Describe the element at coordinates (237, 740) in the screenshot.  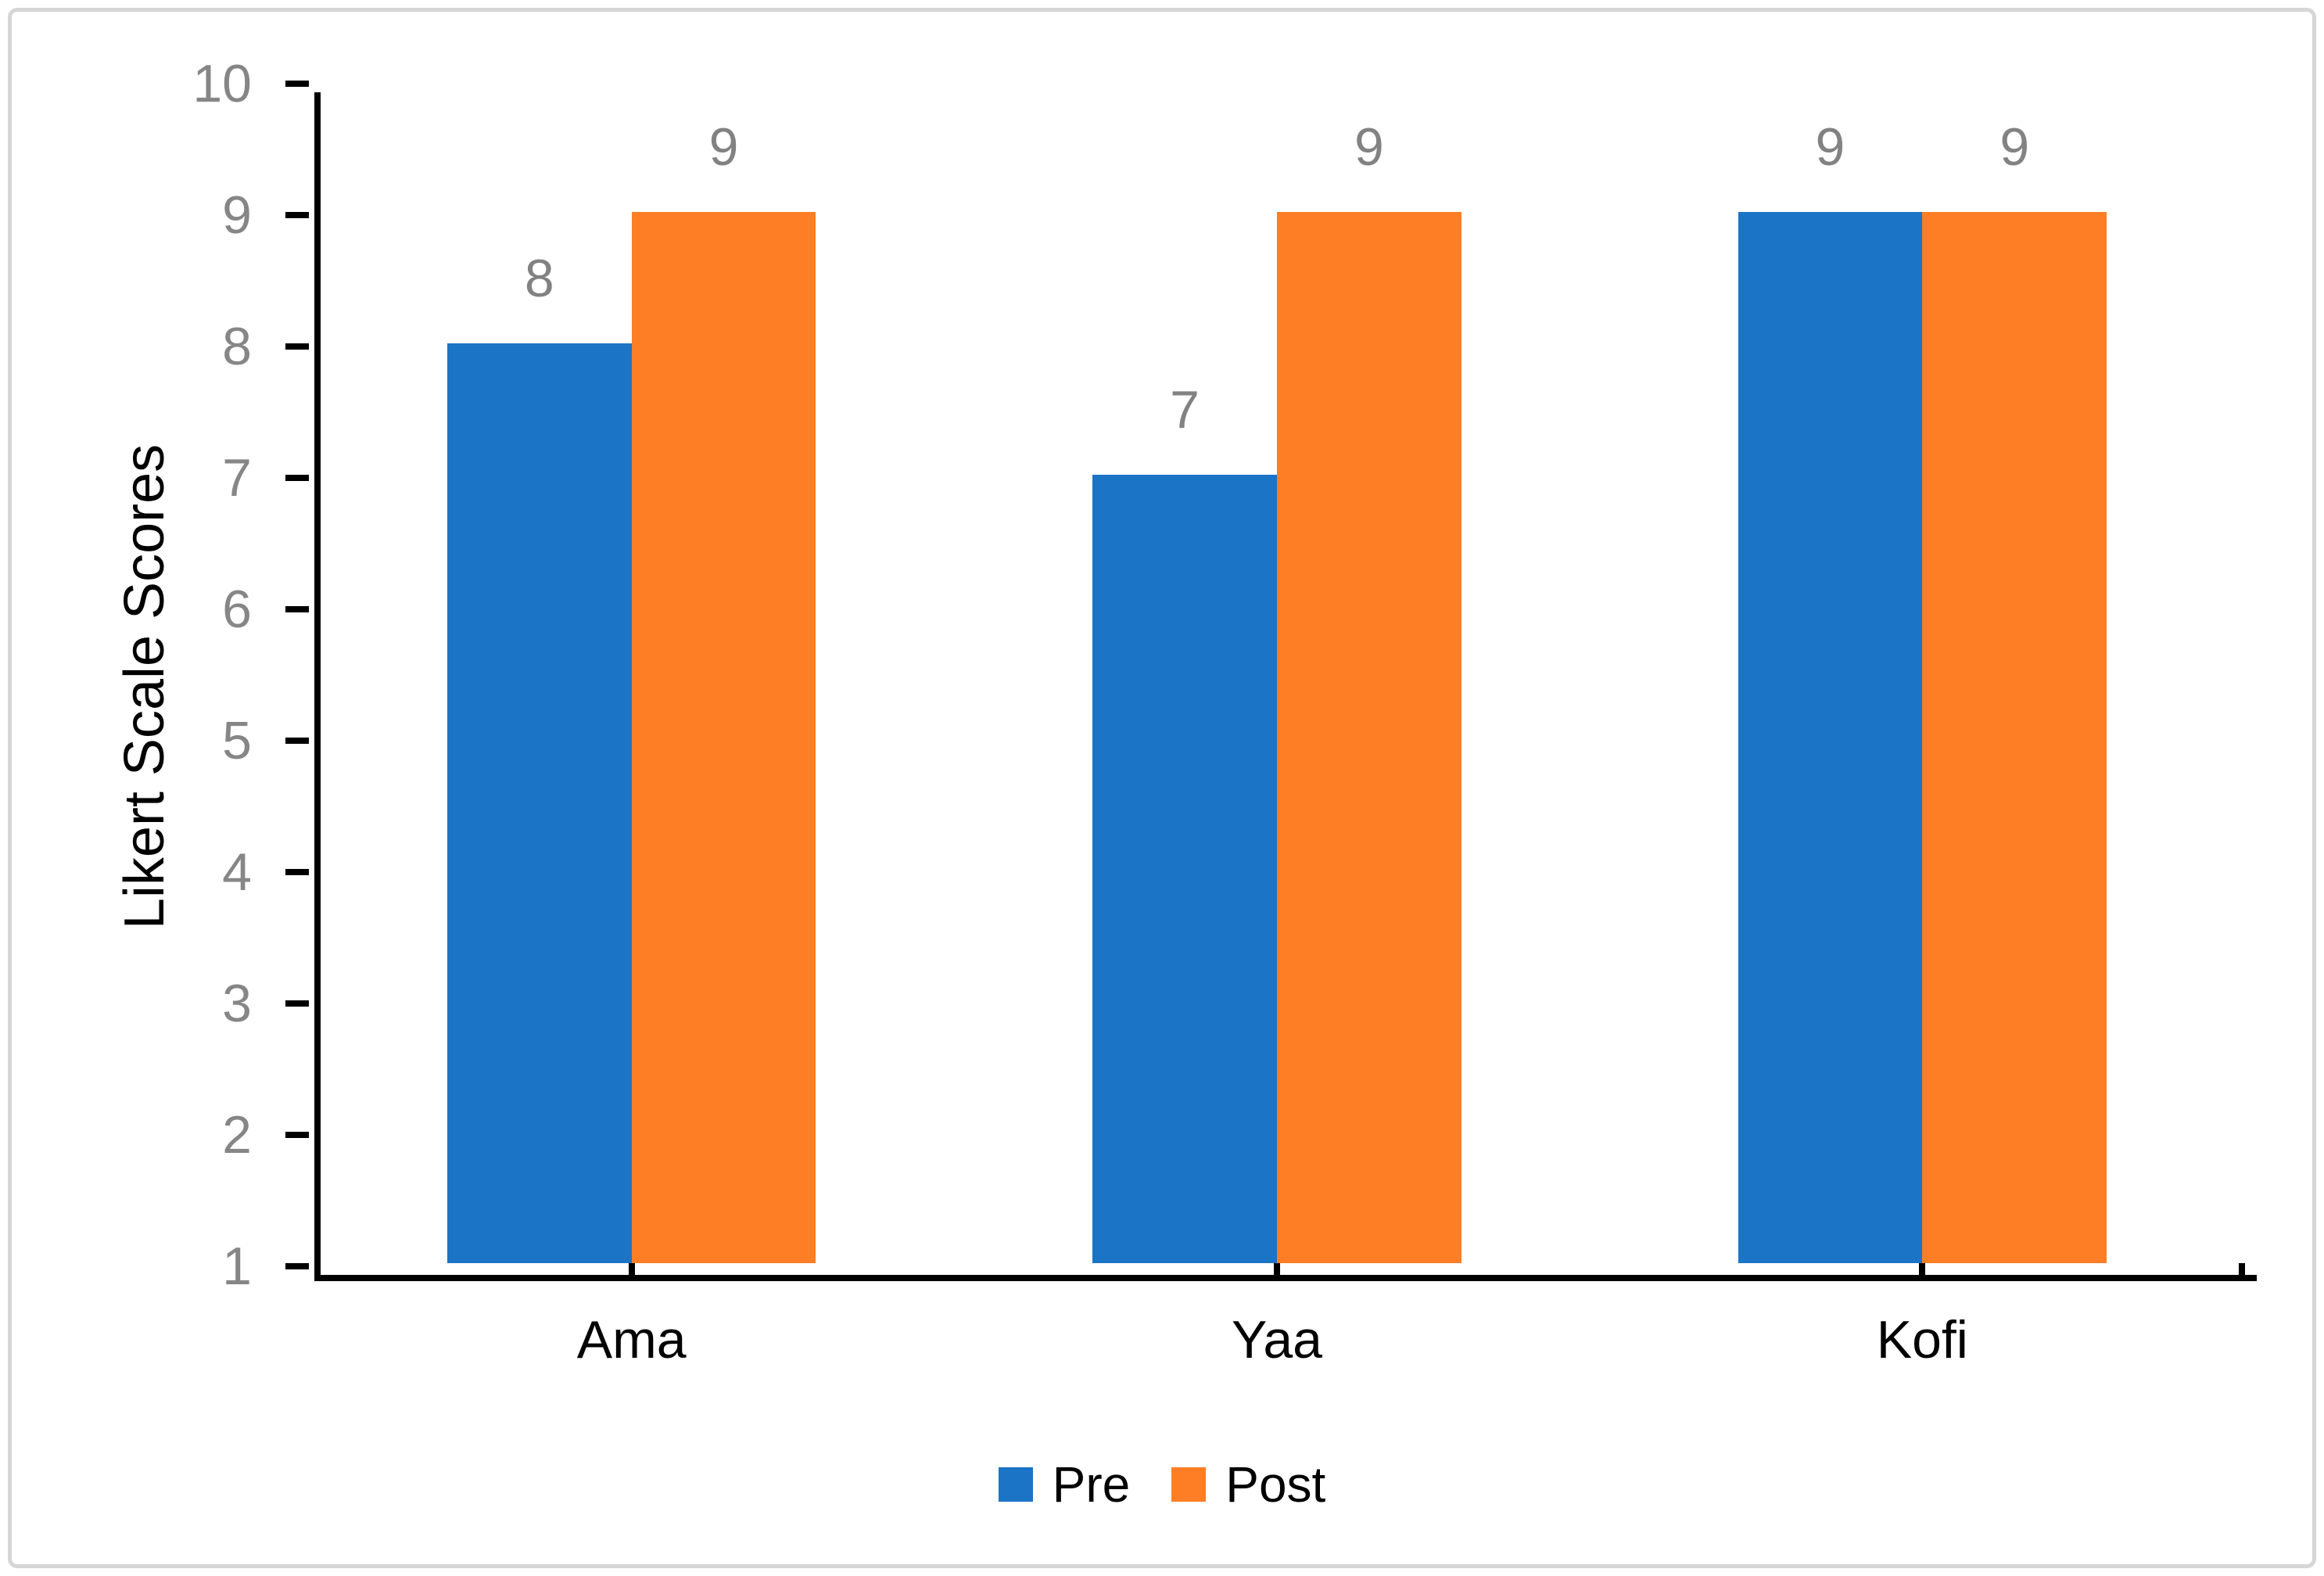
I see `y-axis-tick-label: 5` at that location.